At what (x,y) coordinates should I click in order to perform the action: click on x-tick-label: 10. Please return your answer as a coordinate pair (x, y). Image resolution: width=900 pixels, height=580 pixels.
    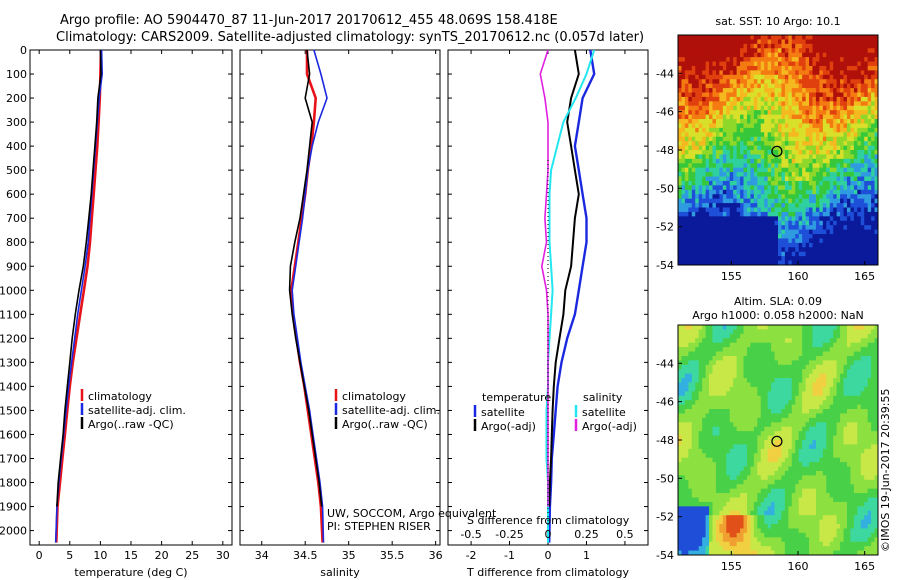
    Looking at the image, I should click on (100, 555).